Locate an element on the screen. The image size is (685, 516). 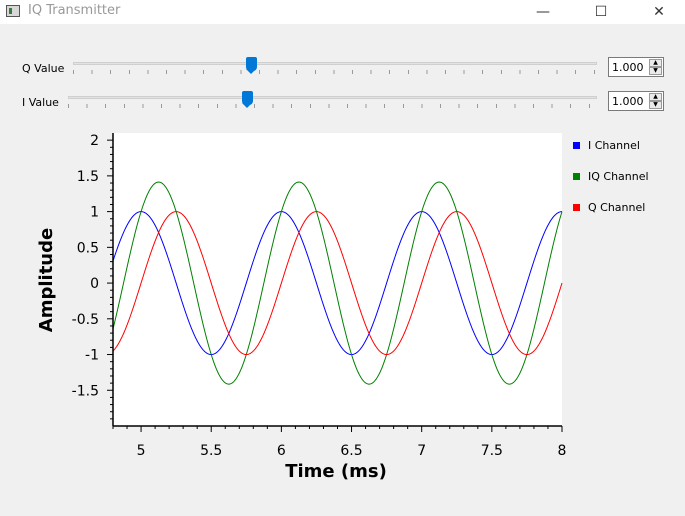
y-tick-label: -1.5 is located at coordinates (85, 391).